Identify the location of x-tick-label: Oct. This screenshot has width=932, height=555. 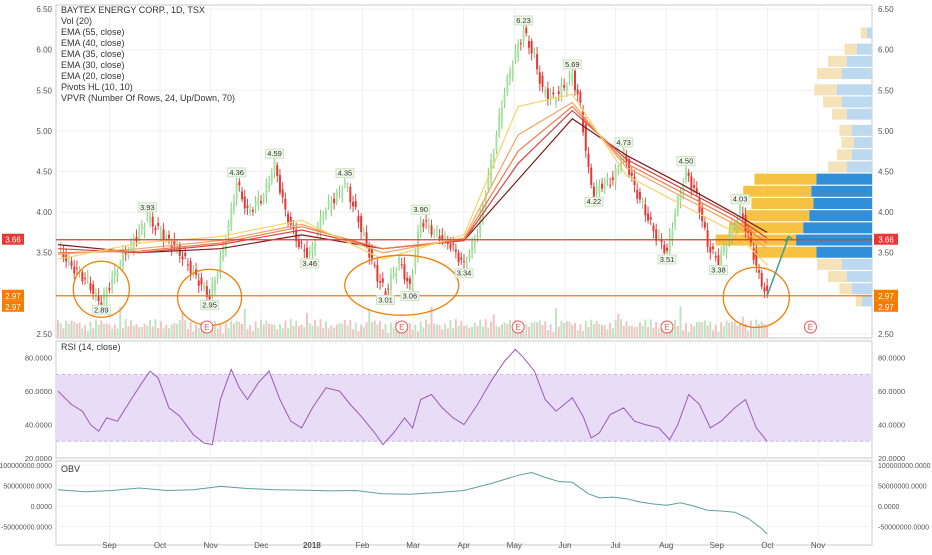
(767, 545).